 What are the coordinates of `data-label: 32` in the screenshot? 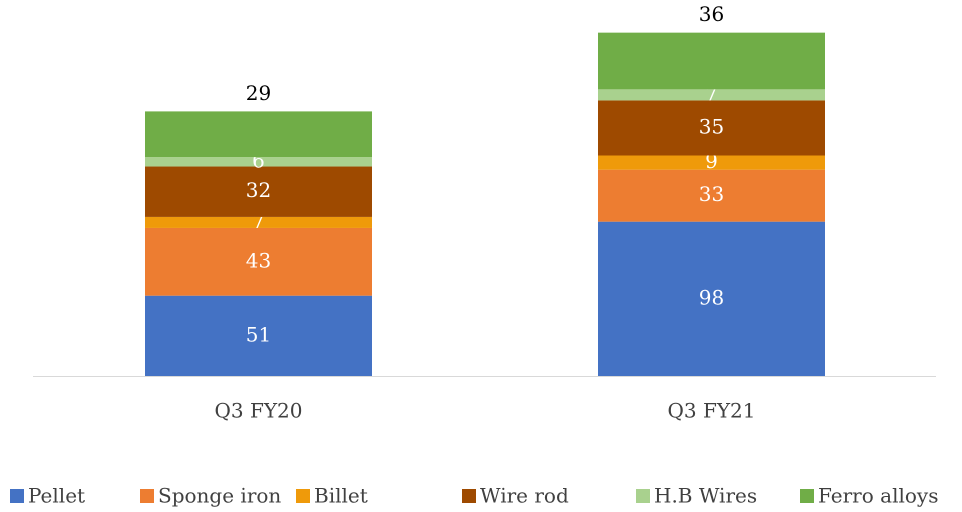 It's located at (258, 190).